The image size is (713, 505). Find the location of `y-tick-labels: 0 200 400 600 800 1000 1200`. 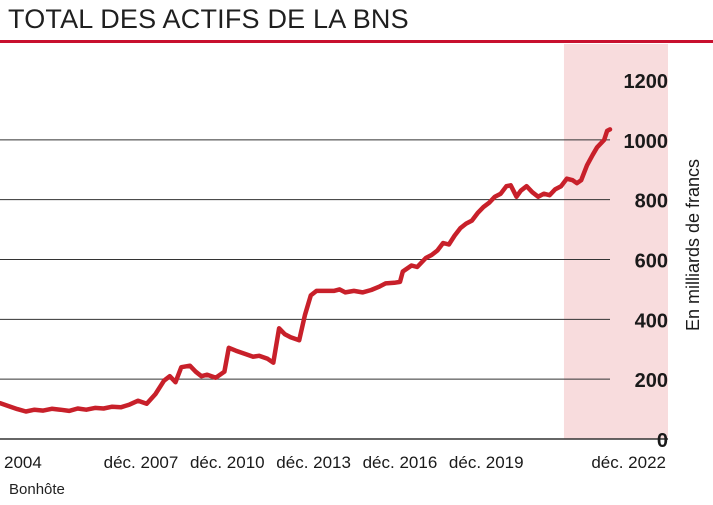

y-tick-labels: 0 200 400 600 800 1000 1200 is located at coordinates (646, 261).